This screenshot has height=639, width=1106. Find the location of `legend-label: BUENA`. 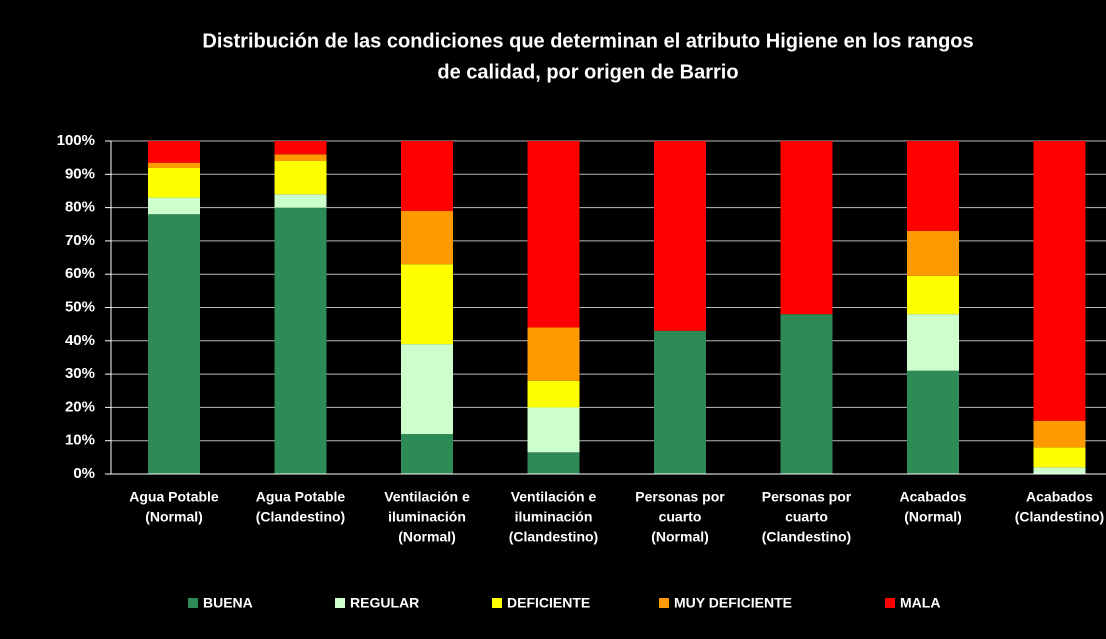

legend-label: BUENA is located at coordinates (228, 603).